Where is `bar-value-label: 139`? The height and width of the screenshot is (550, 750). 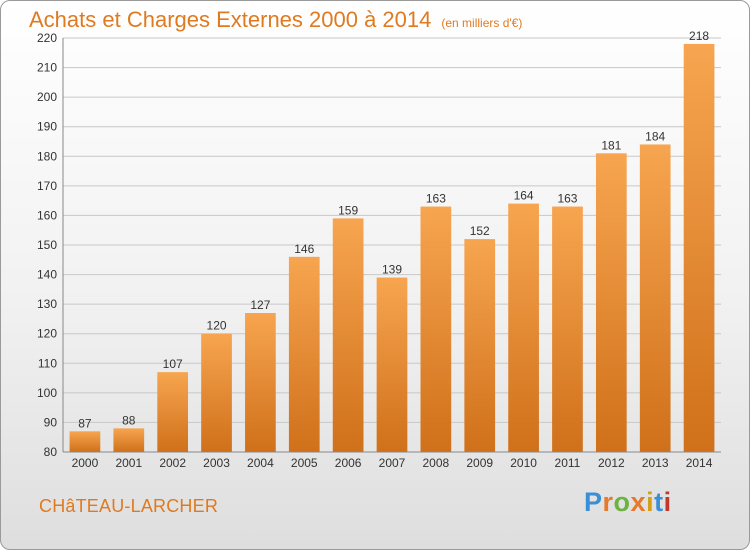
bar-value-label: 139 is located at coordinates (392, 270).